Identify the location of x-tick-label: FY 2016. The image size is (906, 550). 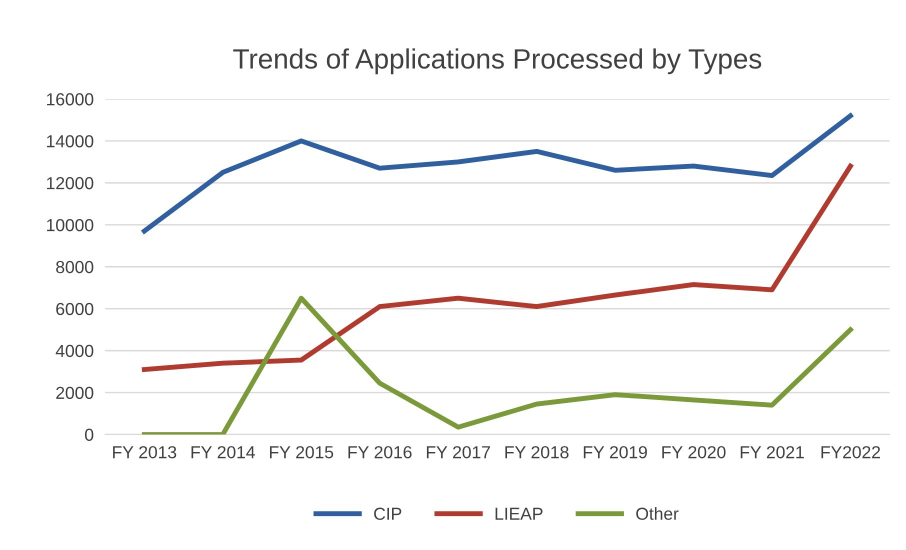
(380, 452).